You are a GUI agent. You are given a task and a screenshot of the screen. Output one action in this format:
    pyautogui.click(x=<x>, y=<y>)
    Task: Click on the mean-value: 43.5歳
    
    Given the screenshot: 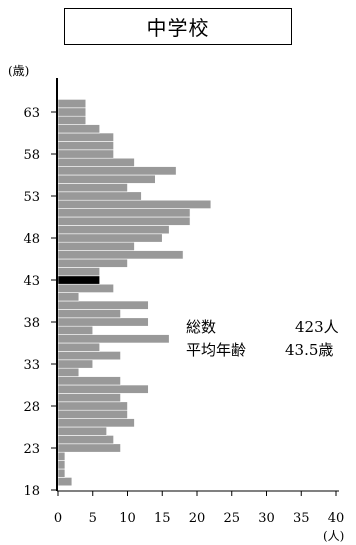 What is the action you would take?
    pyautogui.click(x=309, y=350)
    